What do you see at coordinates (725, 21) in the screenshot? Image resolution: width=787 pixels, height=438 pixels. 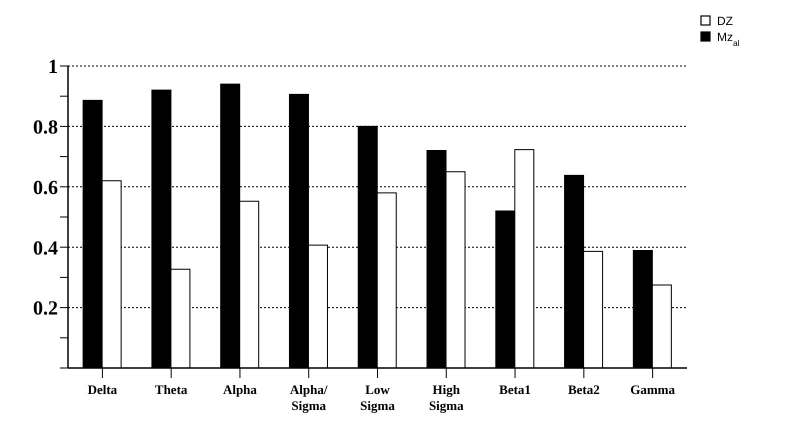 I see `legend-label: DZ` at bounding box center [725, 21].